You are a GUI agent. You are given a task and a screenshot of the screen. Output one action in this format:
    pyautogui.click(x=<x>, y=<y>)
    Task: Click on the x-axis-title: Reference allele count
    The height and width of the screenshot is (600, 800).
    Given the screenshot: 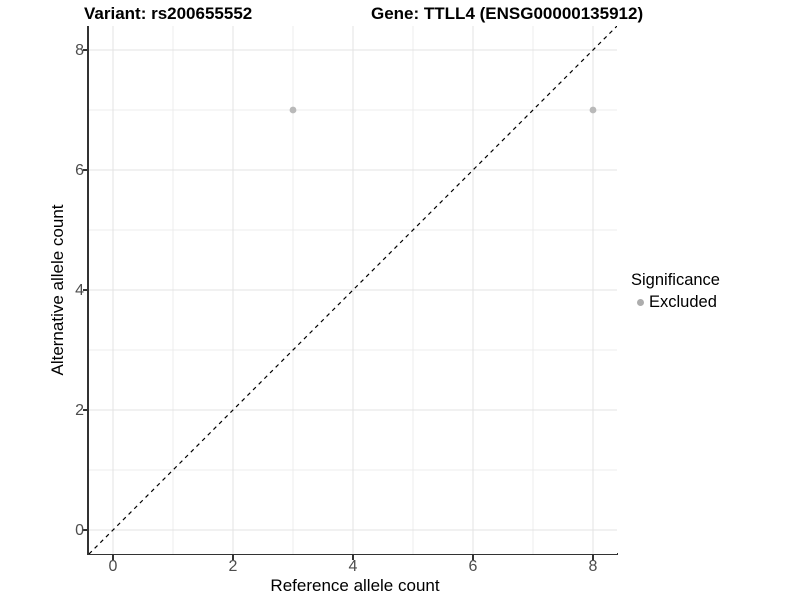 What is the action you would take?
    pyautogui.click(x=355, y=585)
    